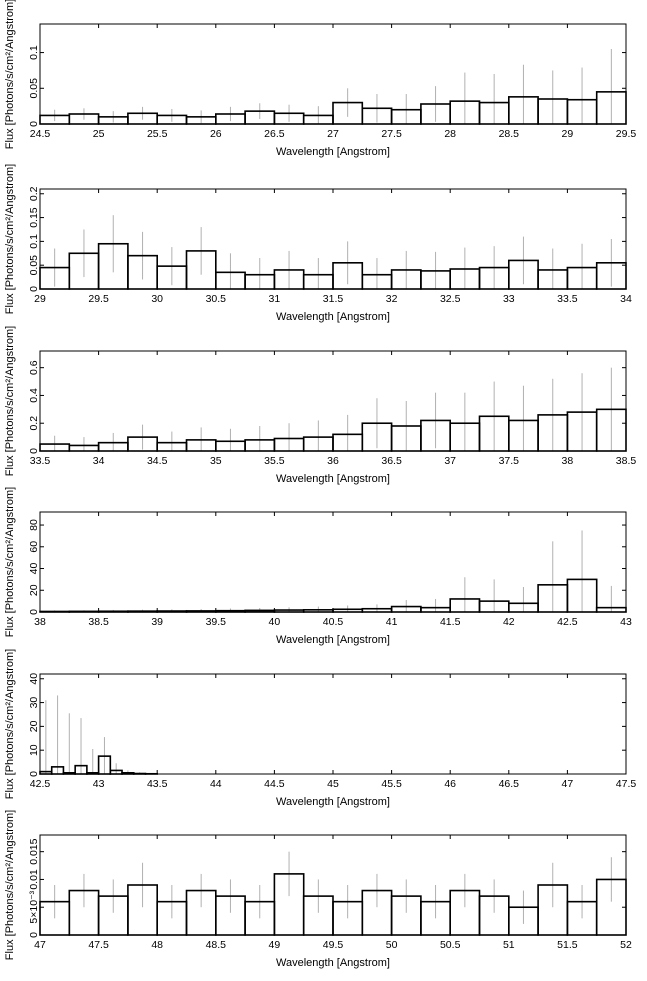 This screenshot has height=981, width=647. I want to click on x-tick-label: 27, so click(333, 134).